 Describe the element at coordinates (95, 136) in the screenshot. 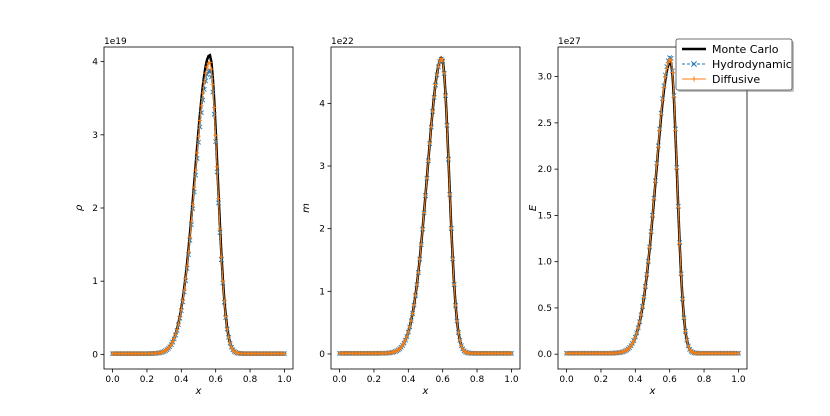

I see `y-tick-label: 3` at that location.